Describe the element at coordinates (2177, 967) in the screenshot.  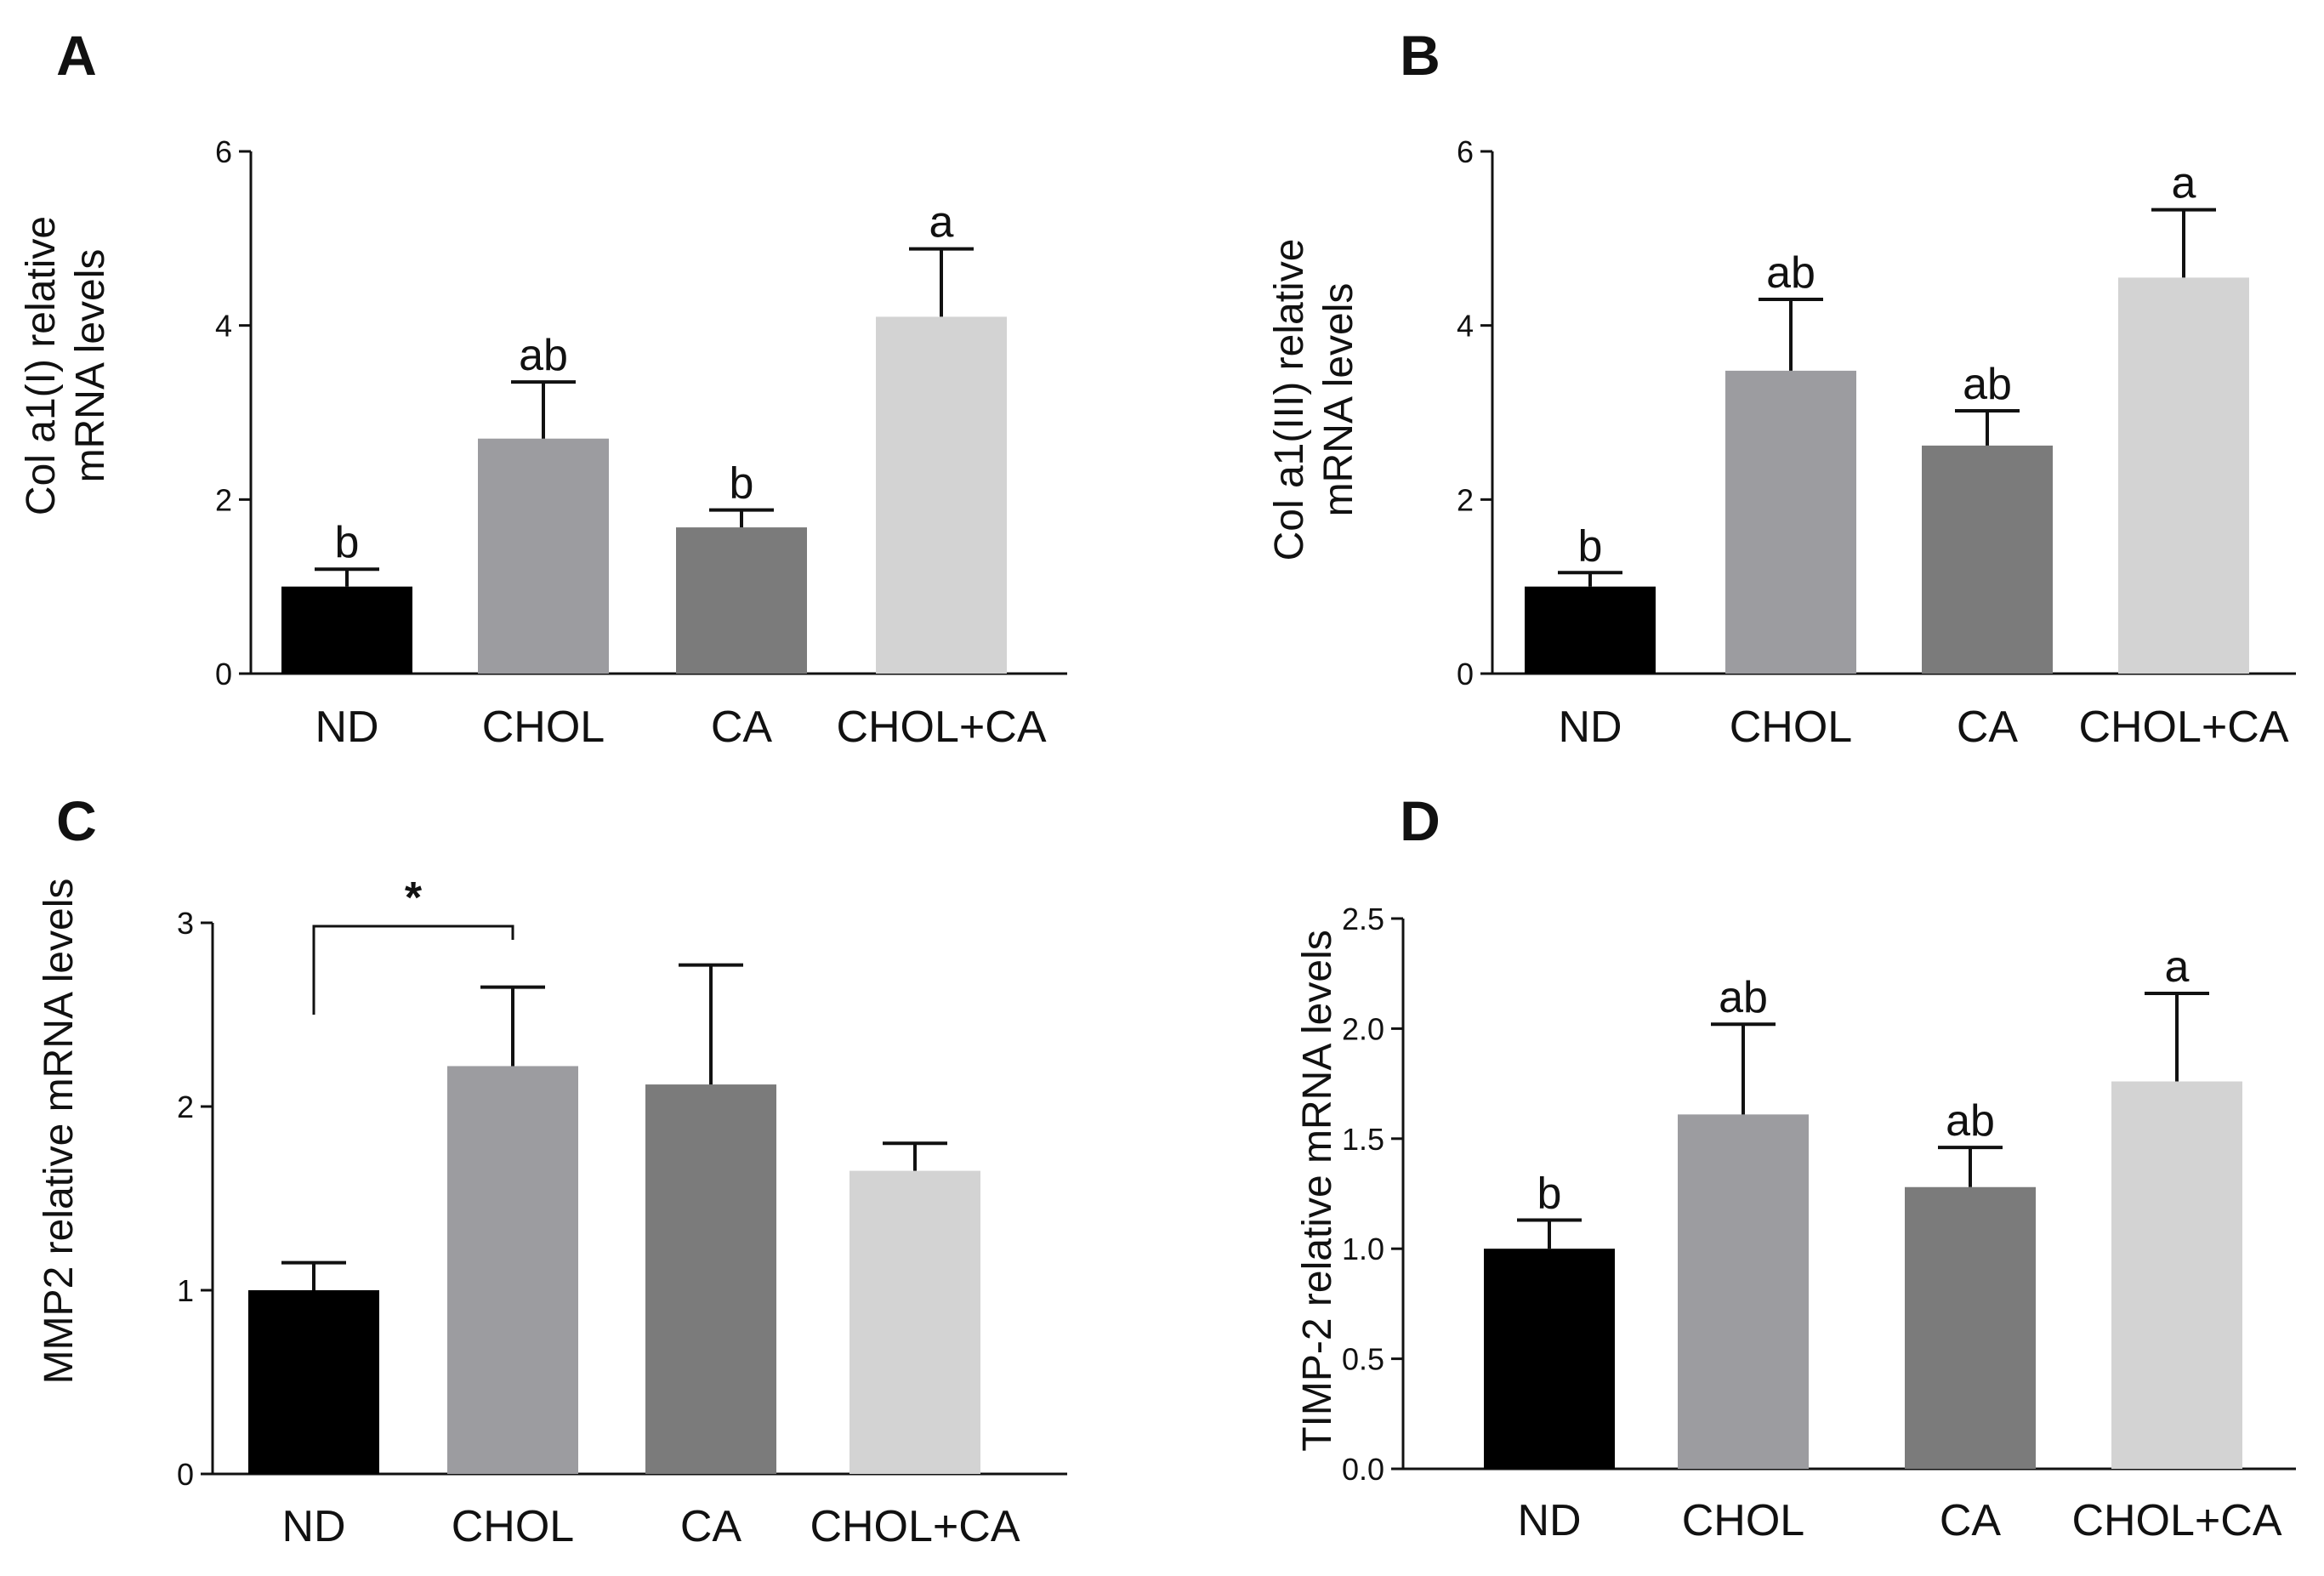
I see `significance-label-d-chol-ca: a` at that location.